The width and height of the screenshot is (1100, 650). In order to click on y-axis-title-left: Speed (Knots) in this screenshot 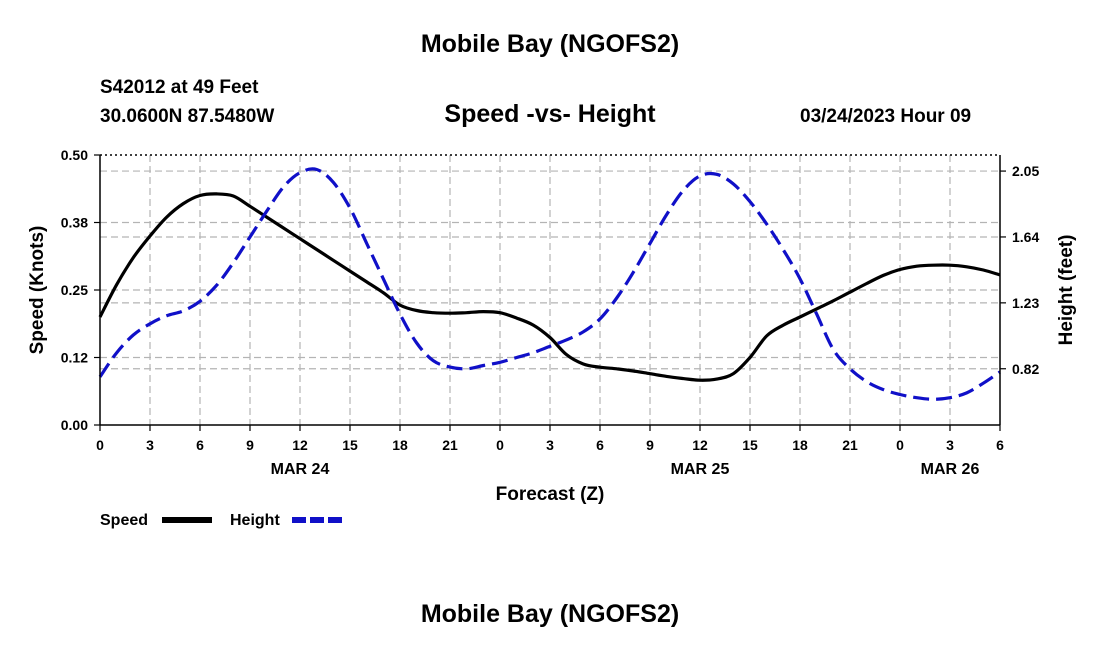, I will do `click(37, 290)`.